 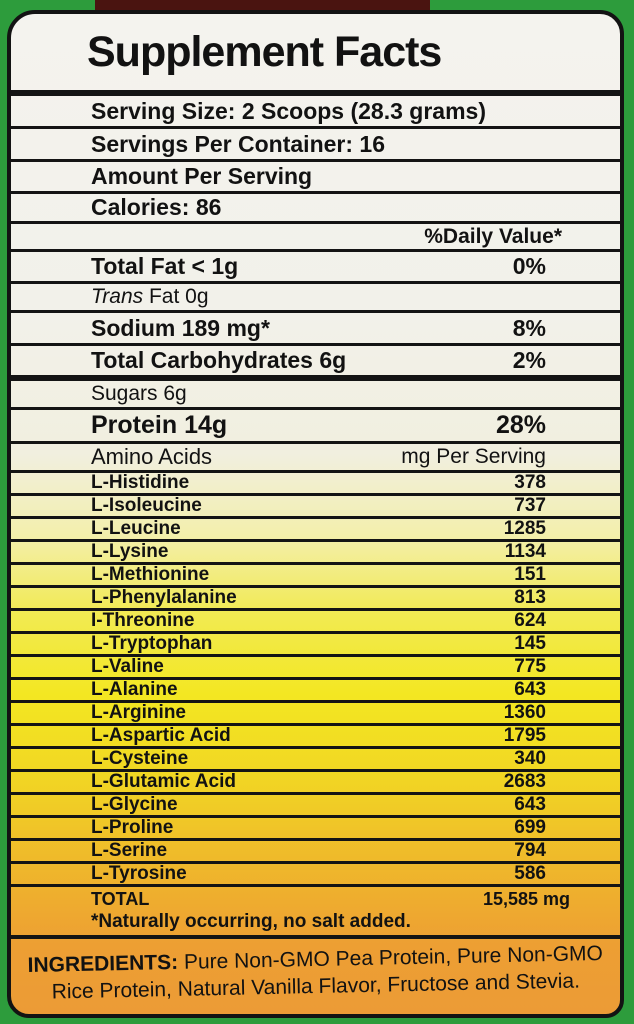 I want to click on amino-acid-name: L-Glutamic Acid, so click(x=163, y=781).